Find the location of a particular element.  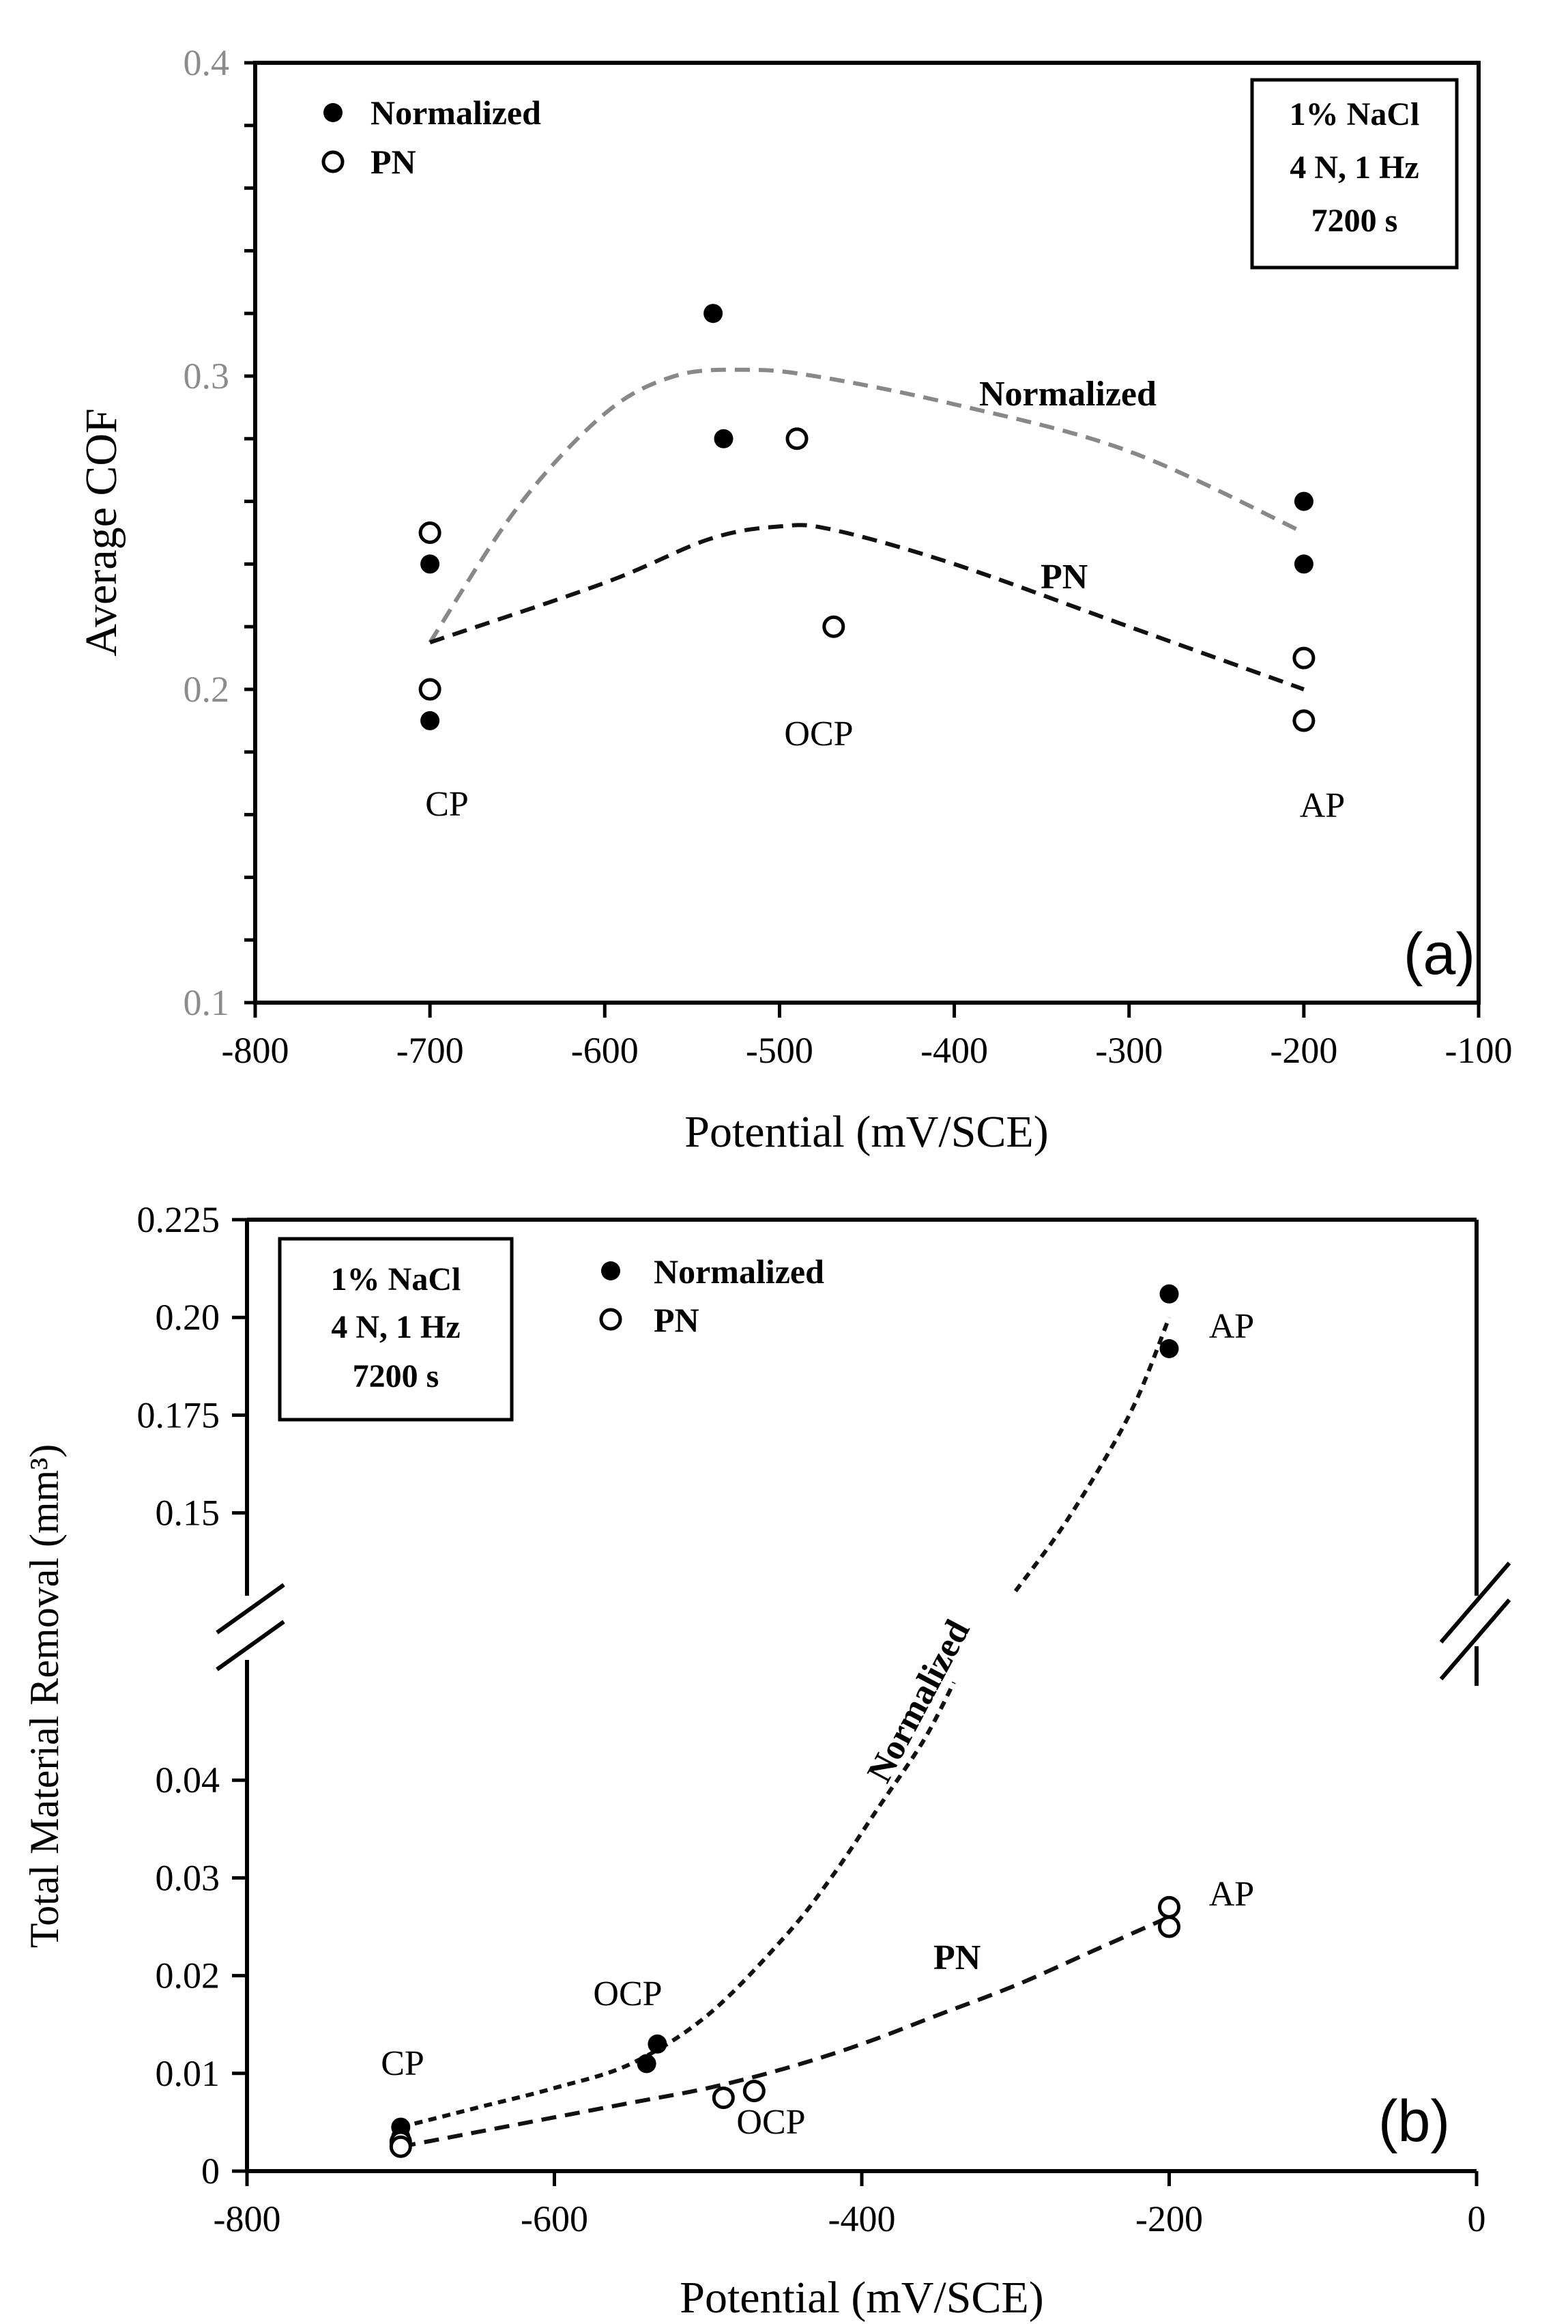

b-x-tick-label: -600 is located at coordinates (555, 2218).